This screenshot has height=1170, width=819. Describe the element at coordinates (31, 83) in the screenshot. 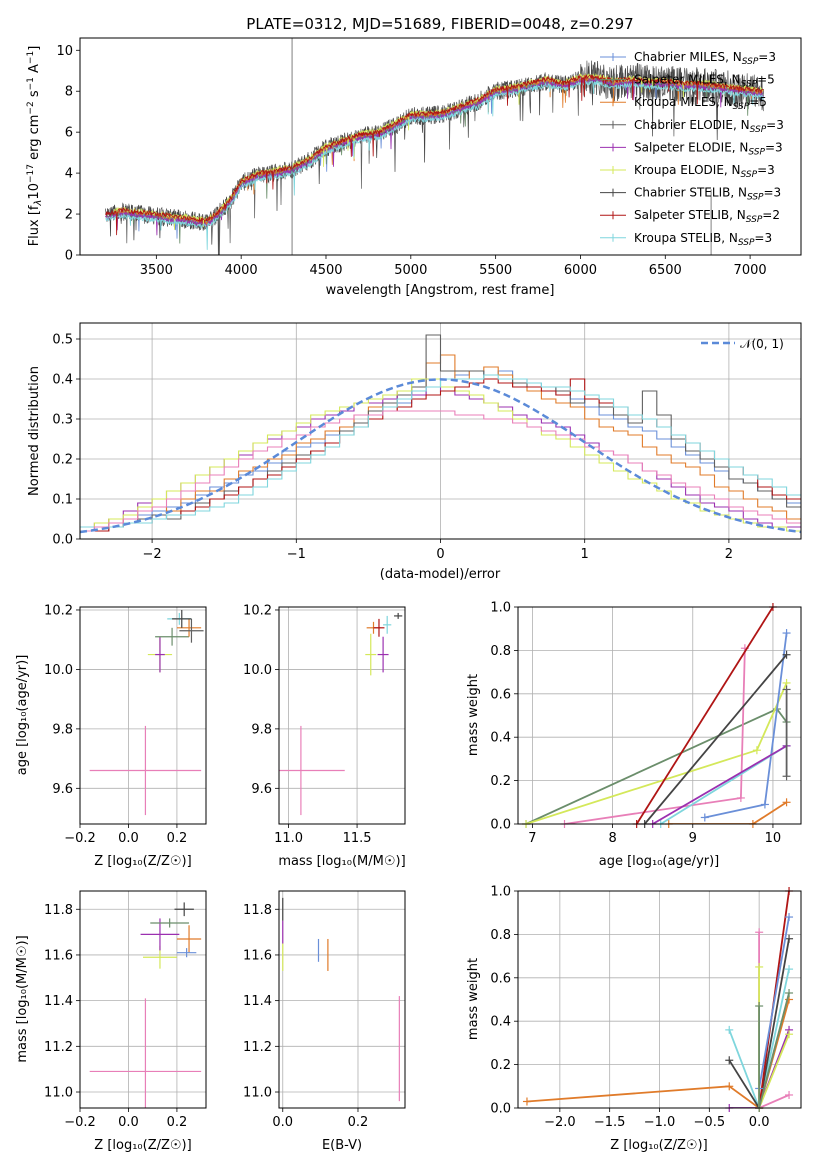

I see `ylabel-part: −1` at that location.